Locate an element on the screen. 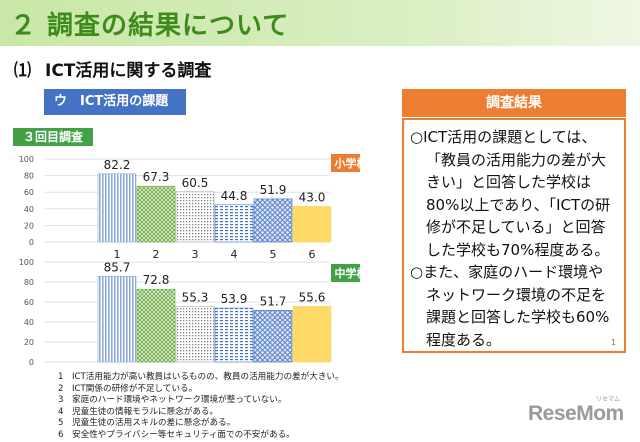 This screenshot has height=442, width=640. resemom-logo: ReseMom is located at coordinates (576, 413).